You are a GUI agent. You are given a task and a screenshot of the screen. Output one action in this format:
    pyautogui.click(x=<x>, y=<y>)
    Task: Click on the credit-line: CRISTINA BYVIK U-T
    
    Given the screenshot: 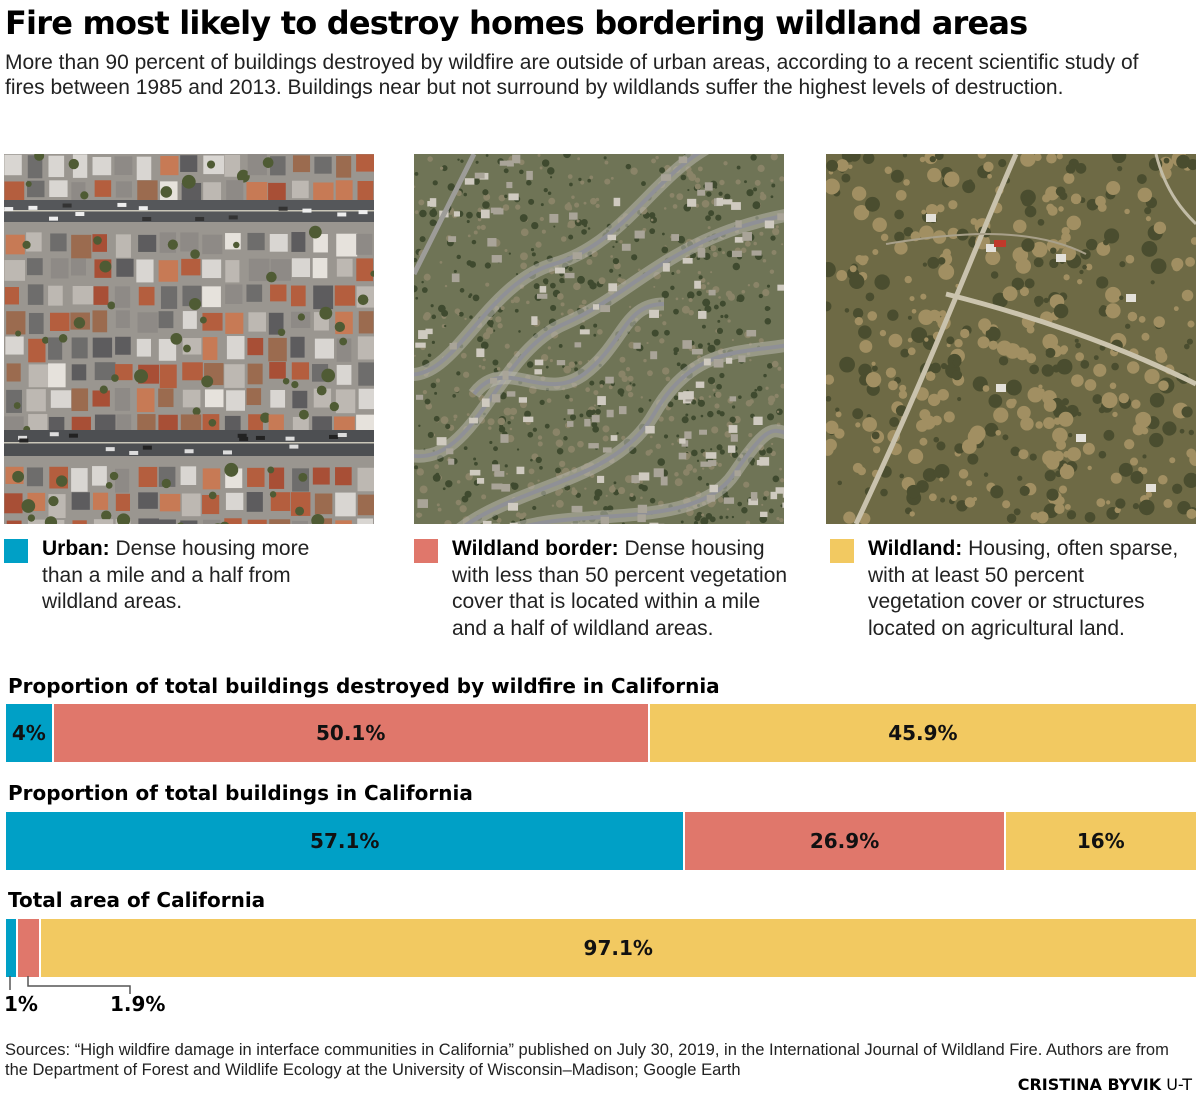 What is the action you would take?
    pyautogui.click(x=1105, y=1084)
    